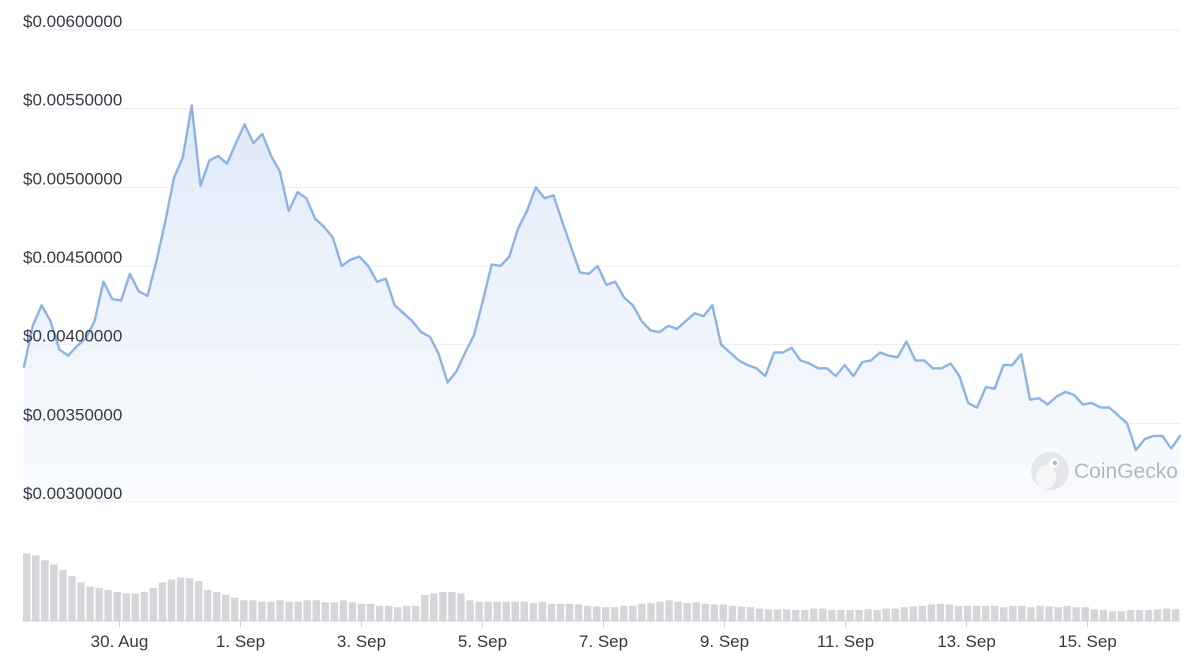 The height and width of the screenshot is (666, 1200). I want to click on x-tick-label: 15. Sep, so click(1087, 641).